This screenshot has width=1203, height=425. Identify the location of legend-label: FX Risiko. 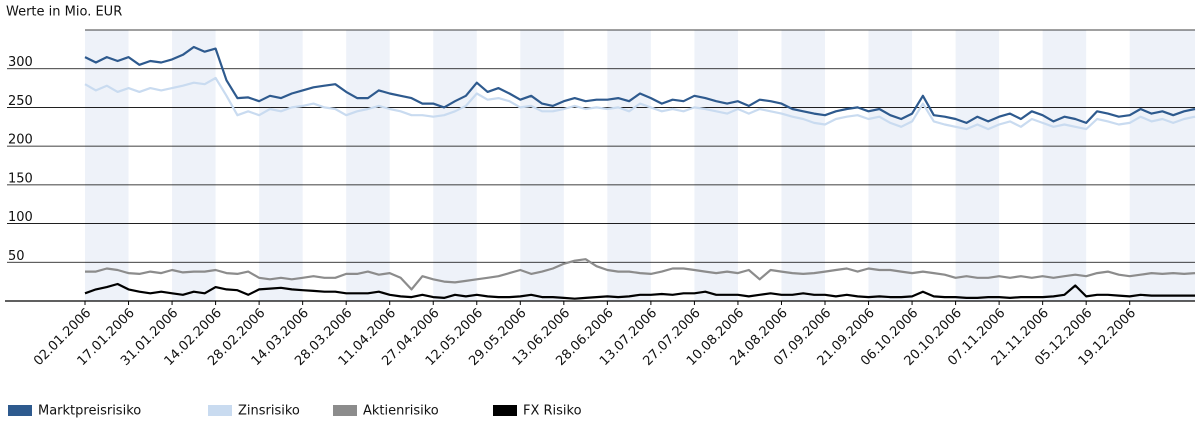
(552, 411).